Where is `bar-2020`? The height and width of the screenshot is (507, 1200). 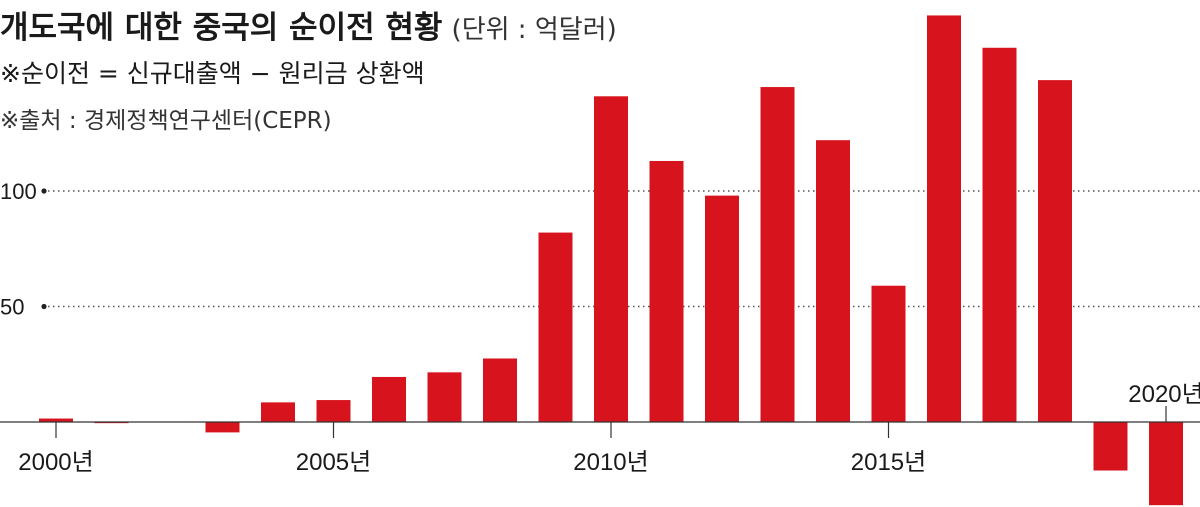 bar-2020 is located at coordinates (1166, 464).